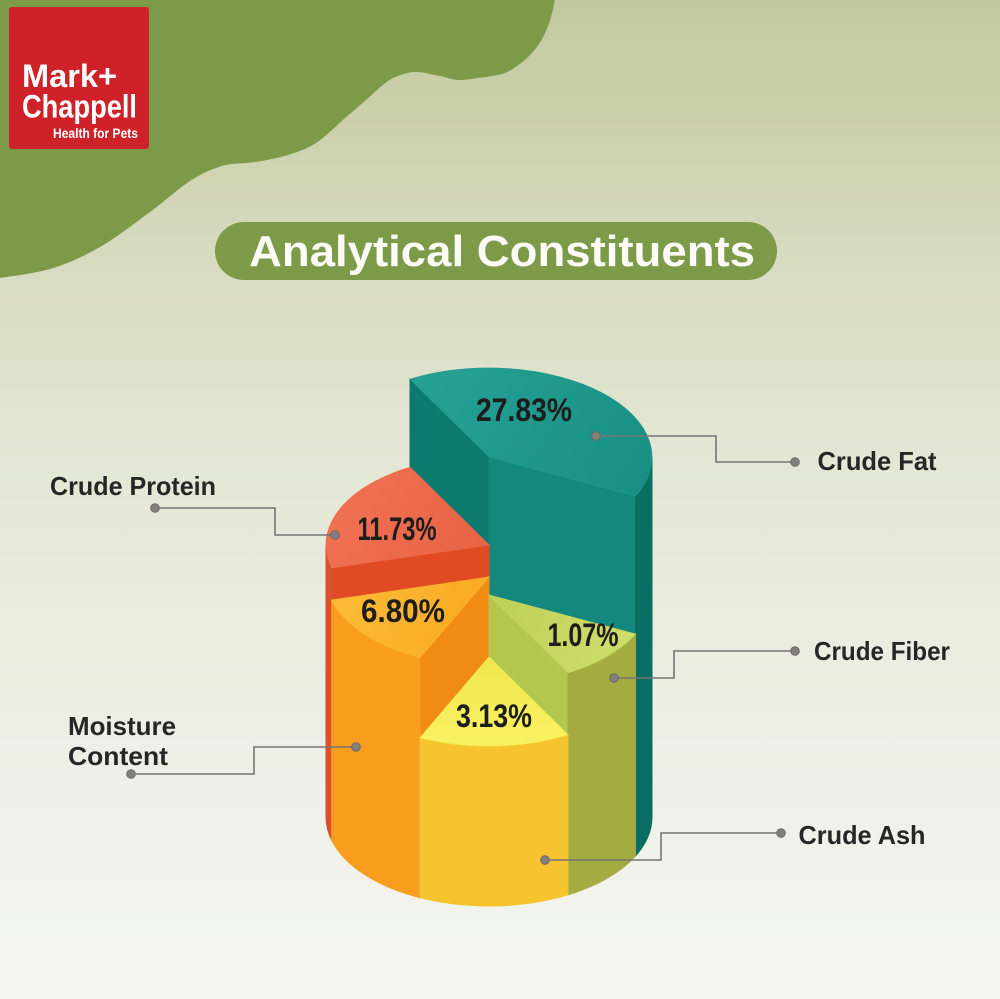 The width and height of the screenshot is (1000, 999). I want to click on svg-text: Health for Pets, so click(95, 133).